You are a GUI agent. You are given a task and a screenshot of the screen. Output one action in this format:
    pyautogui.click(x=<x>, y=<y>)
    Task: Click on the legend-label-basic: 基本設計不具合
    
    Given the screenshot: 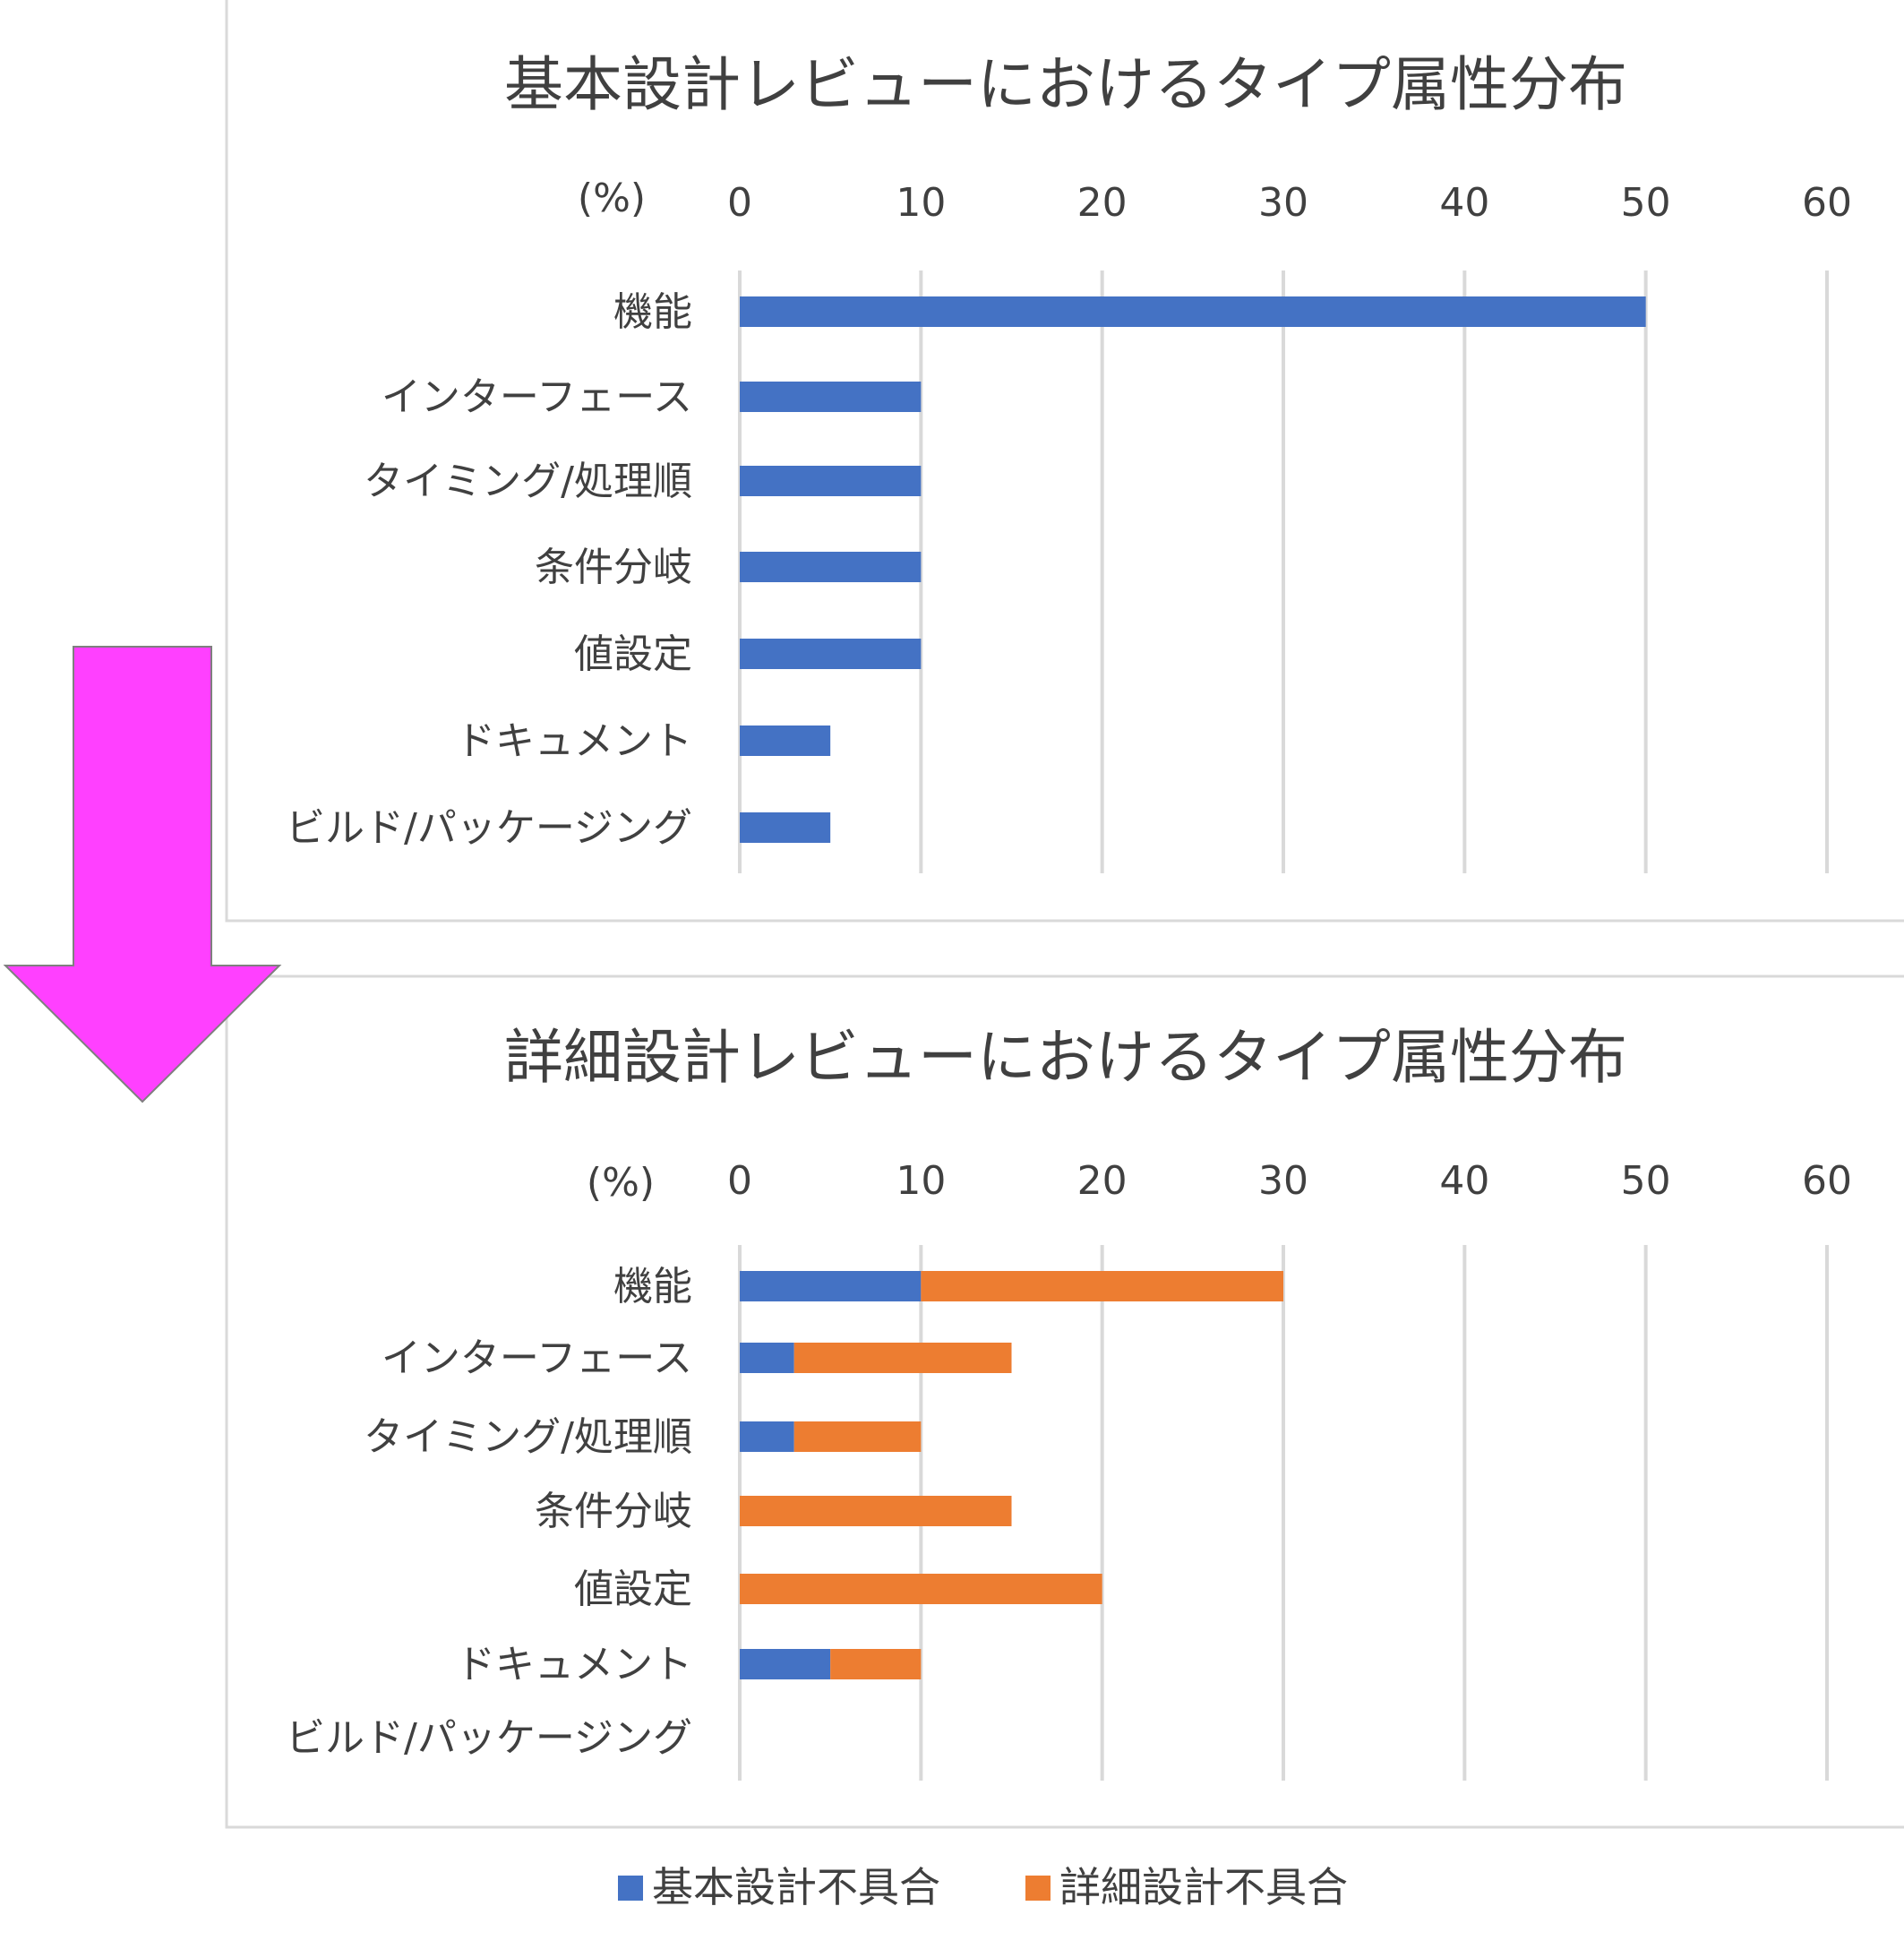 What is the action you would take?
    pyautogui.click(x=796, y=1887)
    